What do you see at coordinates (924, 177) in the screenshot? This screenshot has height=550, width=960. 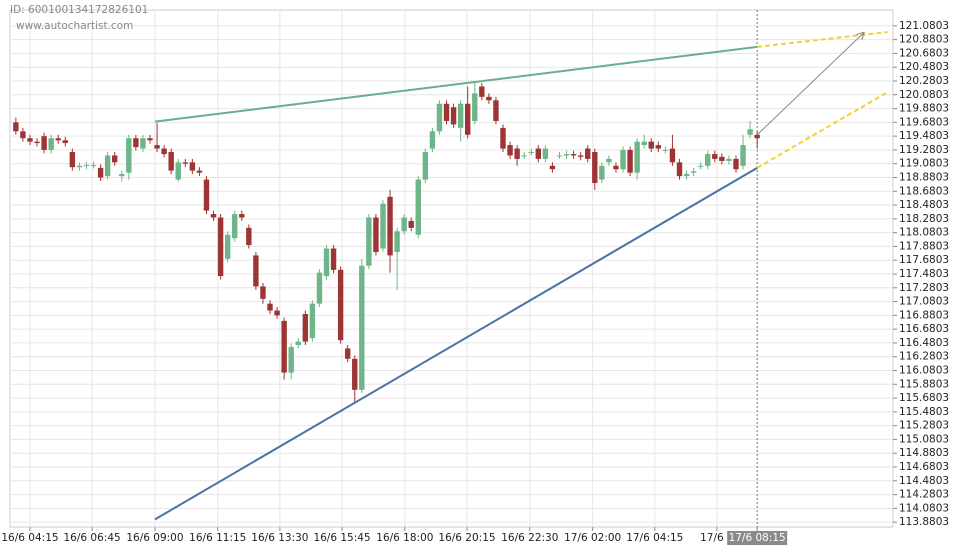 I see `y-tick-label: 118.8803` at bounding box center [924, 177].